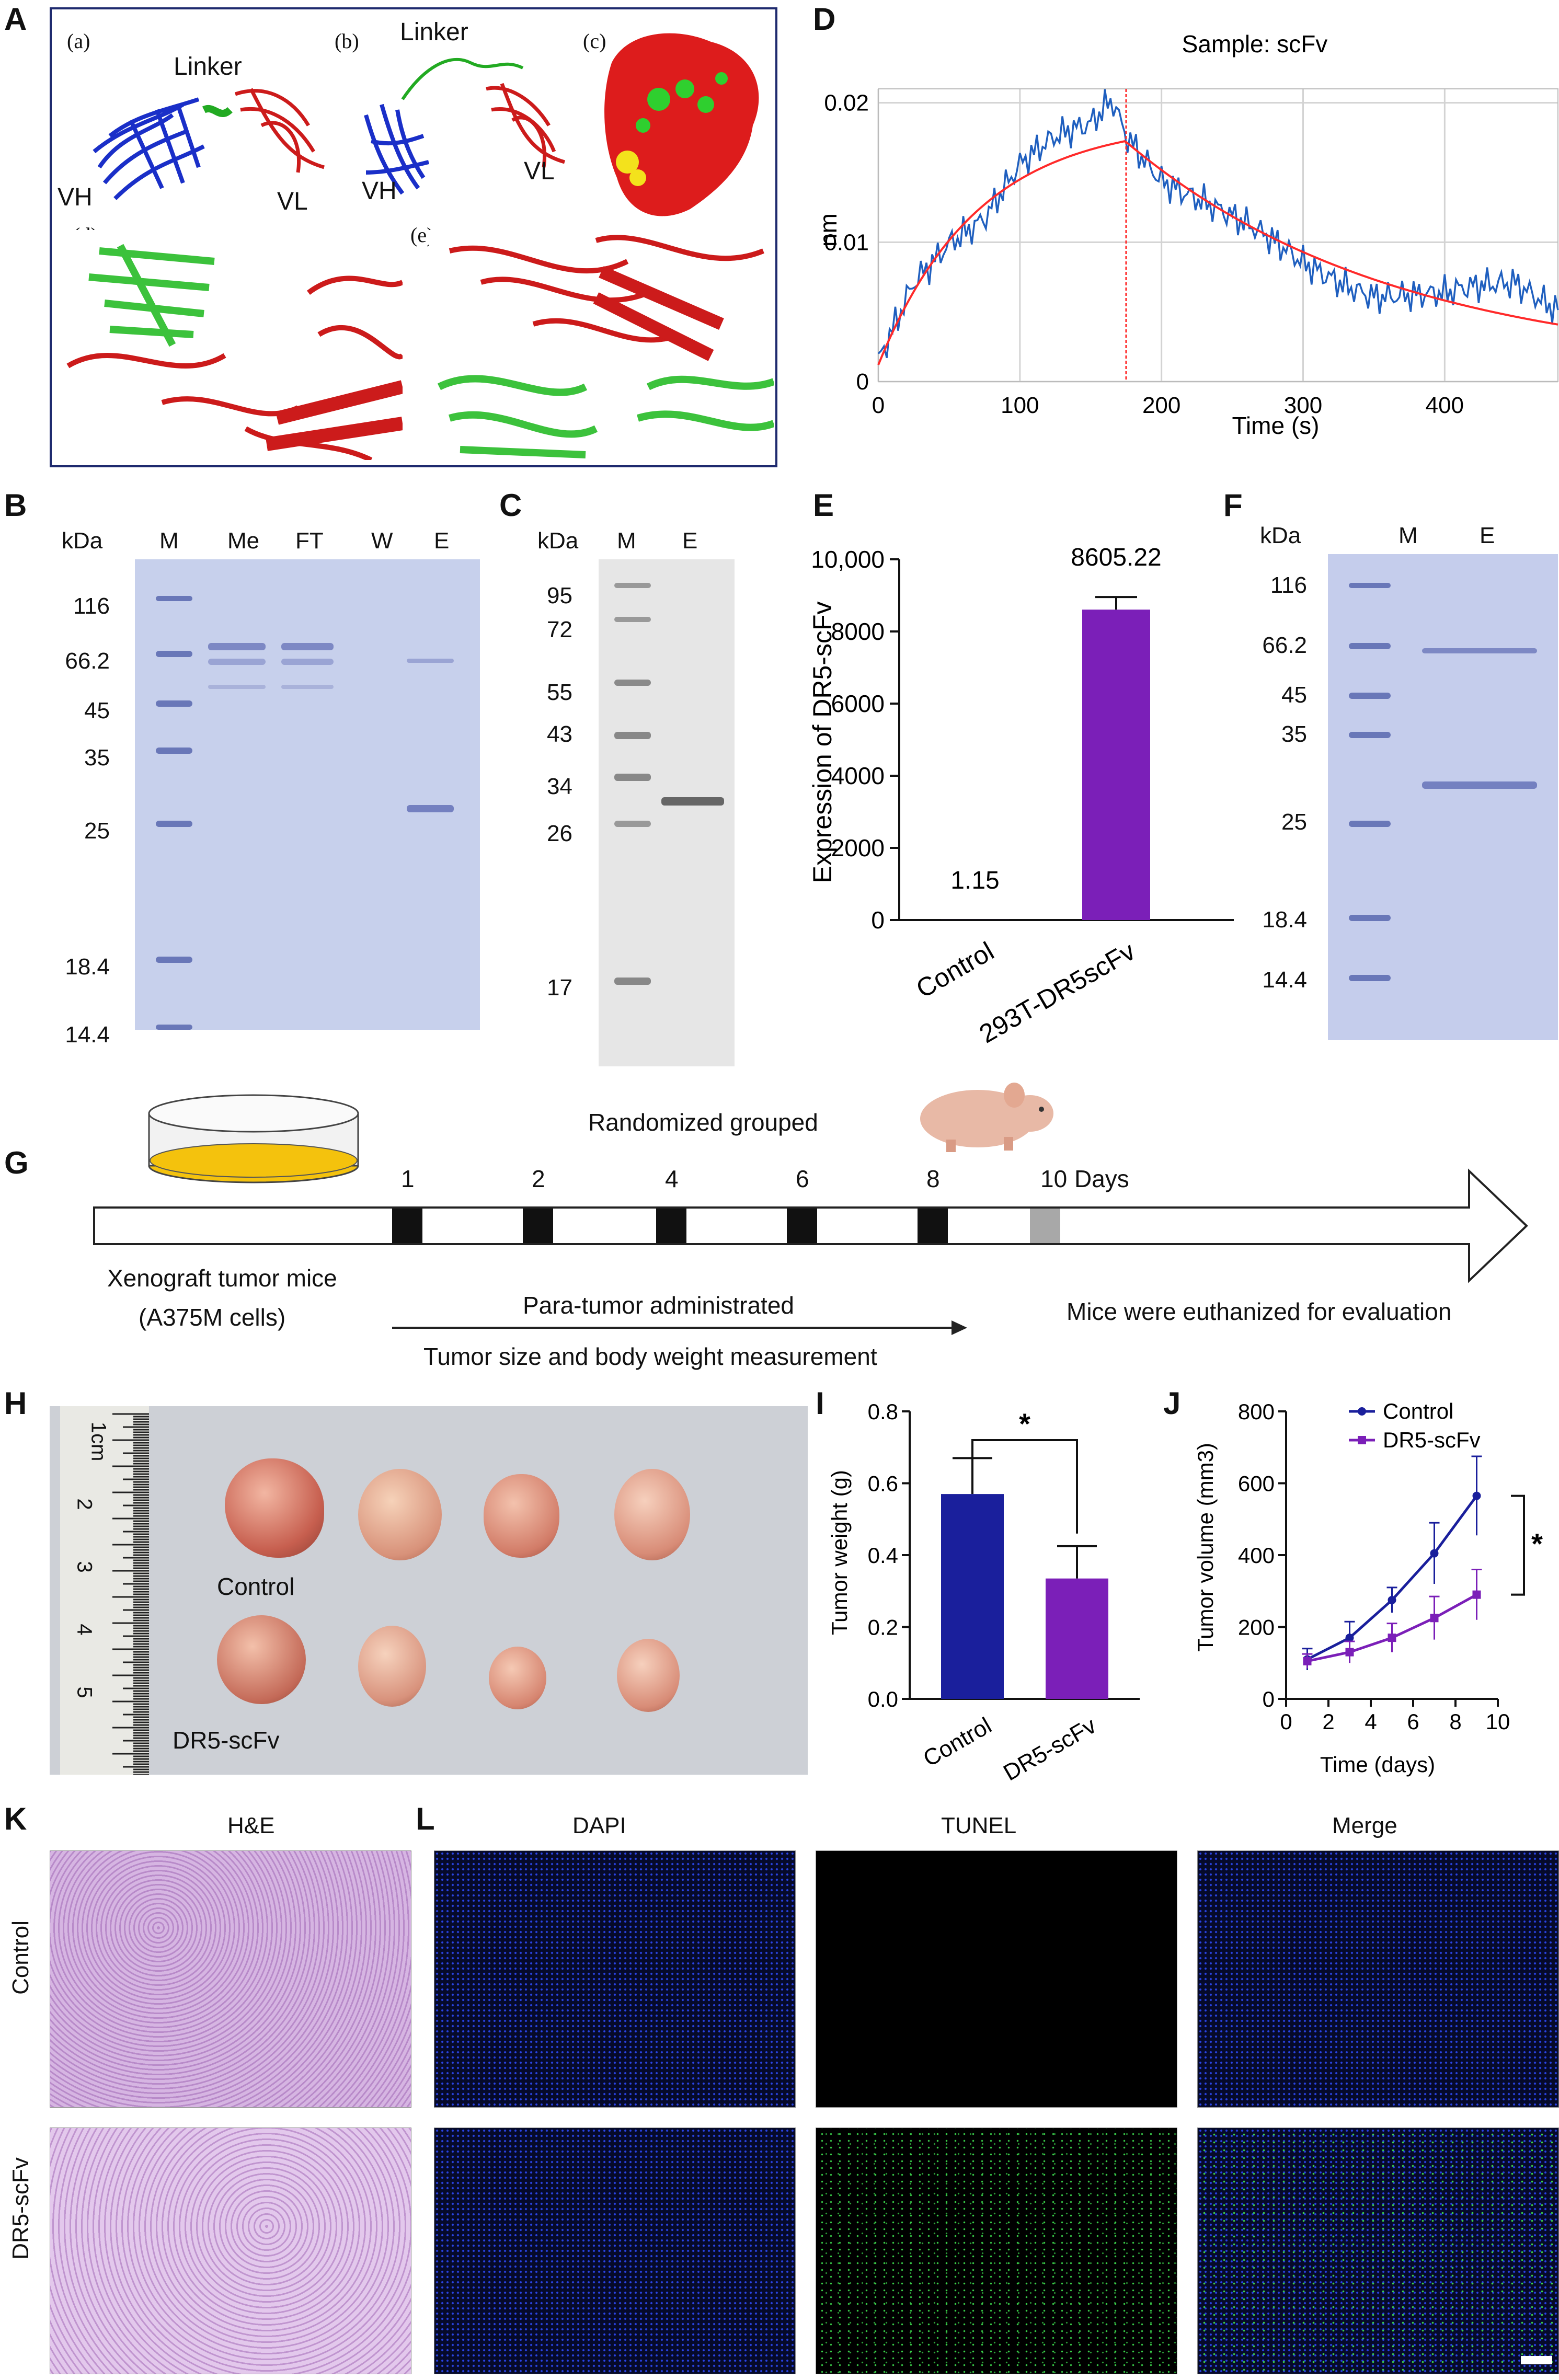 This screenshot has width=1559, height=2380. I want to click on tumor-photo: 1cm 2 3 4 5 Control DR5-scFv, so click(429, 1590).